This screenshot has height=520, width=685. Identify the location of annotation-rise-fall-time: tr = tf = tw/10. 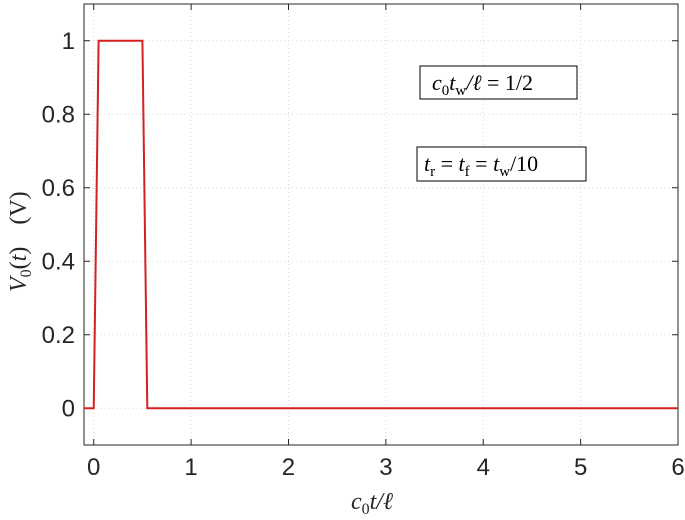
(501, 164).